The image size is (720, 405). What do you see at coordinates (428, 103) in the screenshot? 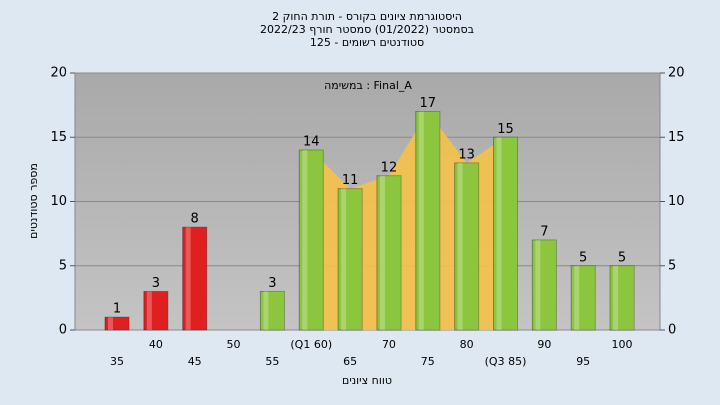
I see `data-label: 17` at bounding box center [428, 103].